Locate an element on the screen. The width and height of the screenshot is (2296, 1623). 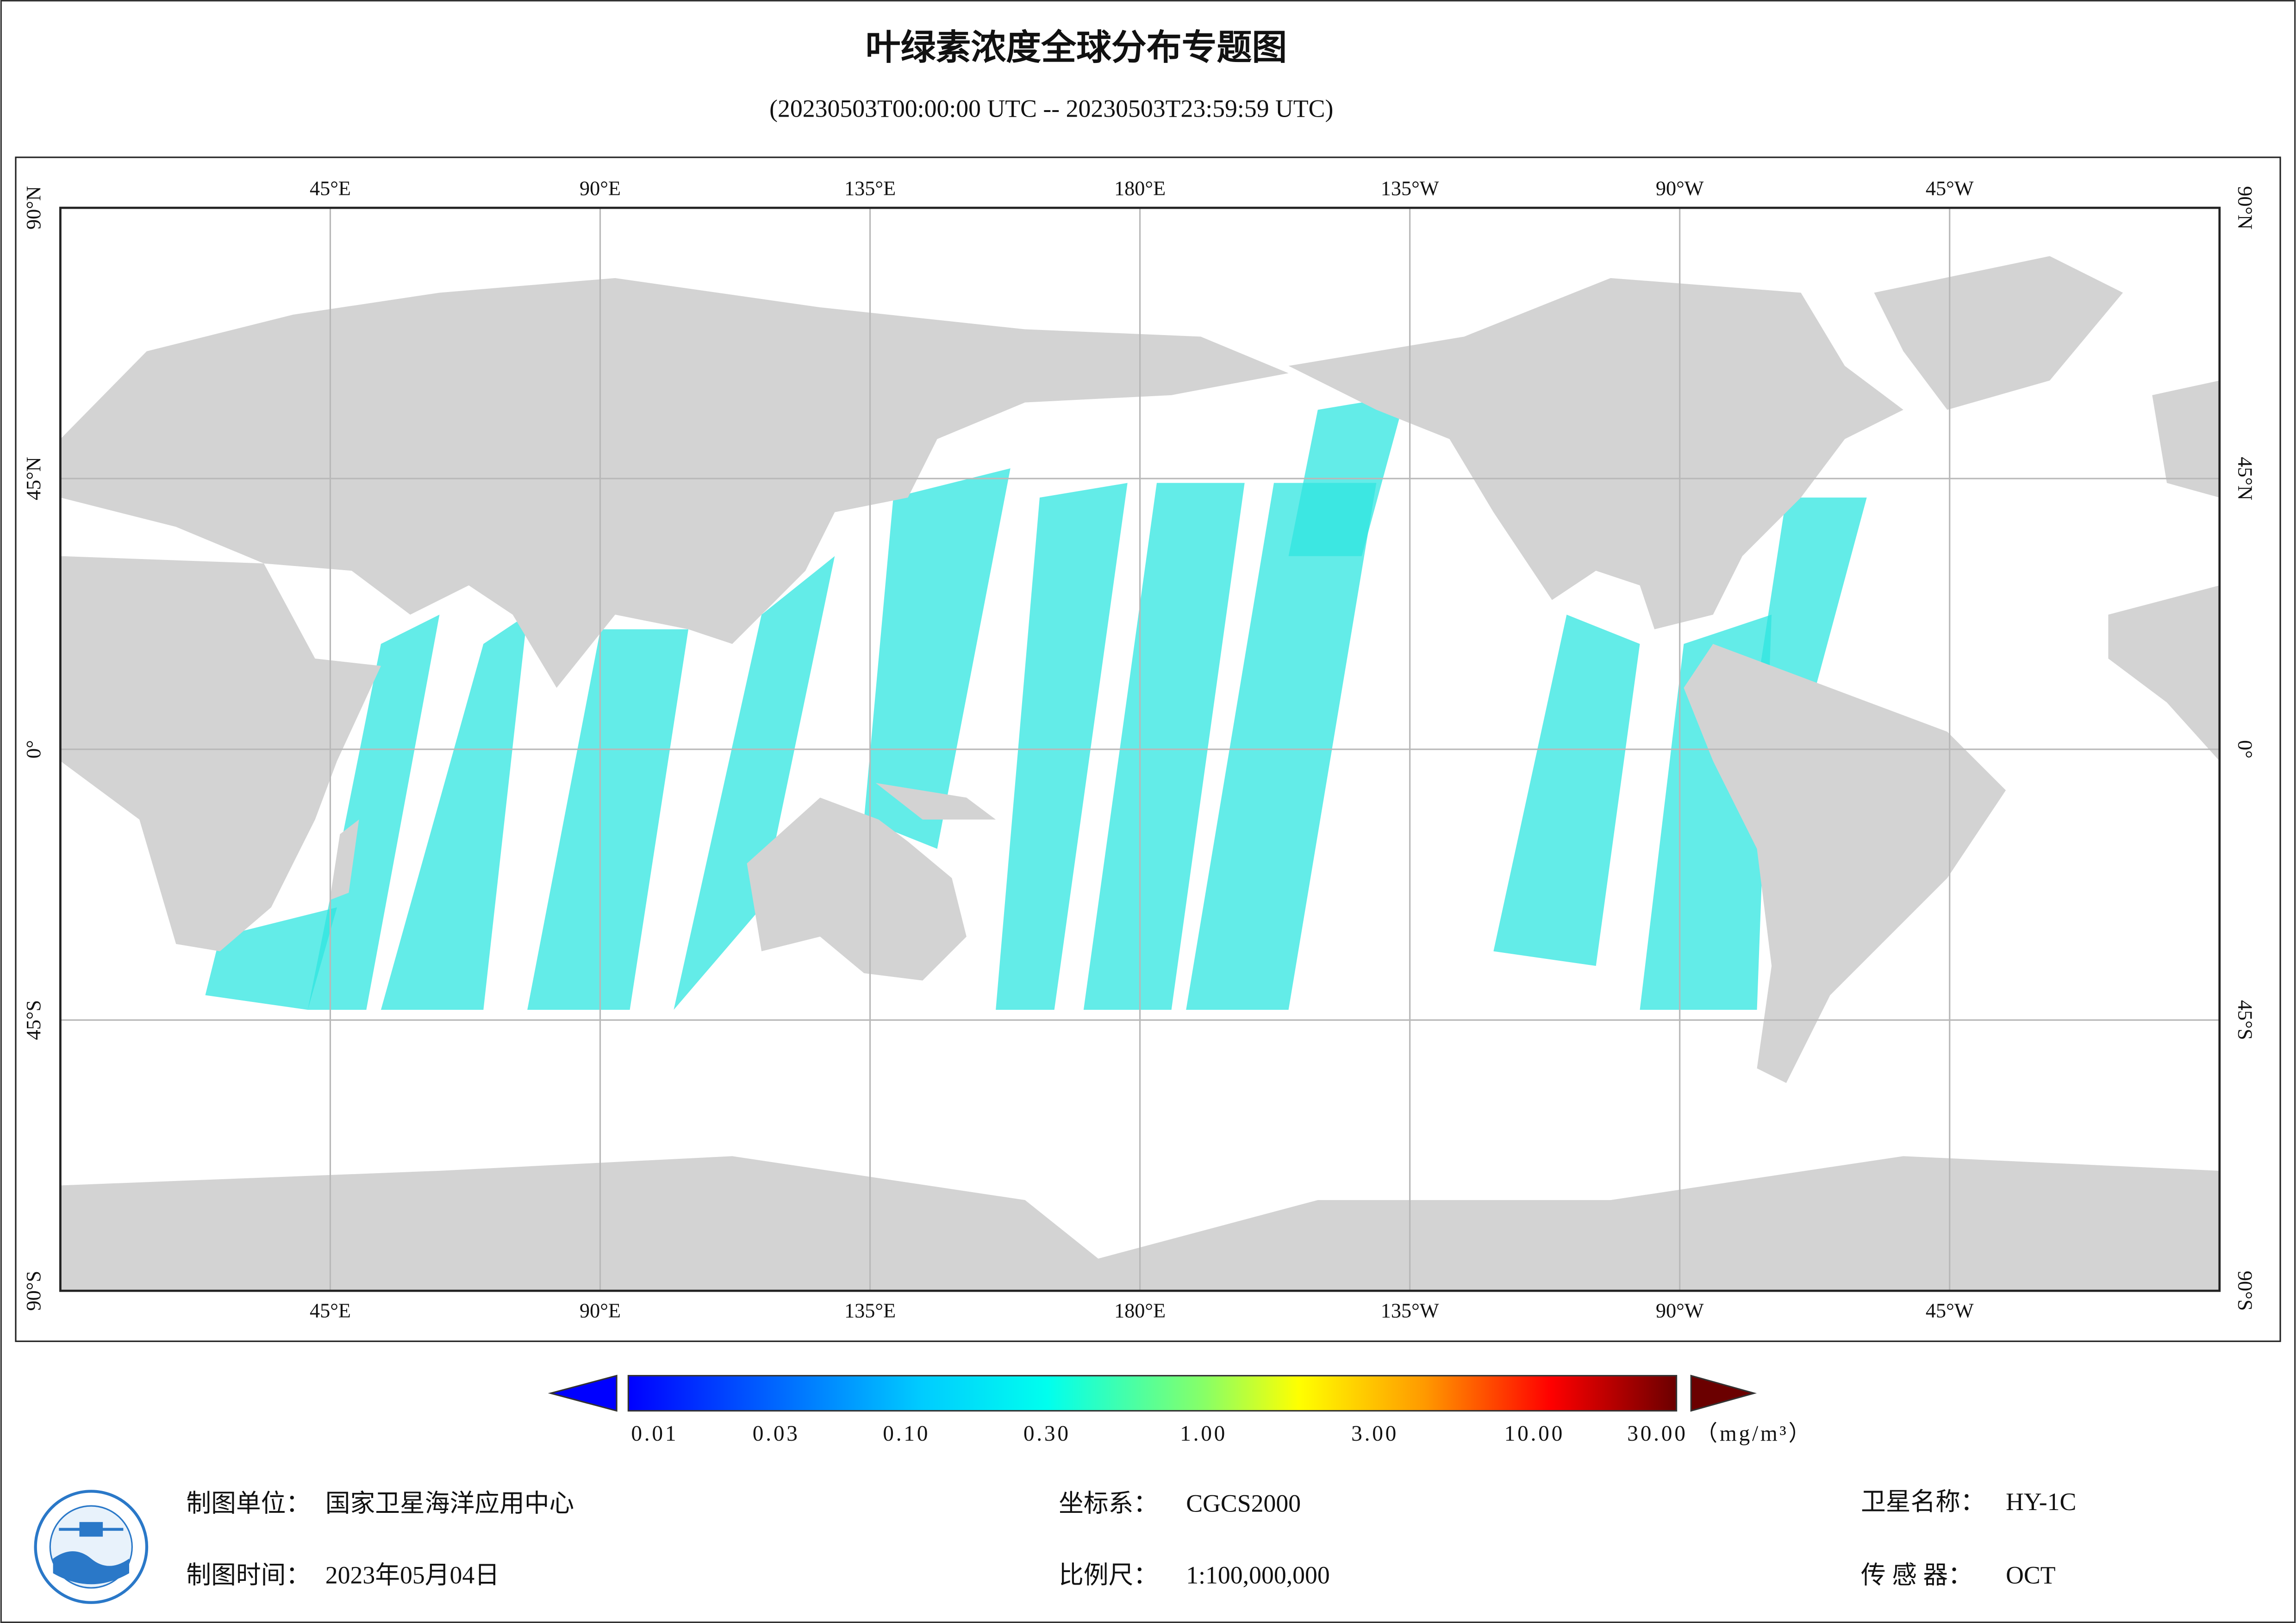
lon-label-bottom: 135°E is located at coordinates (870, 1311).